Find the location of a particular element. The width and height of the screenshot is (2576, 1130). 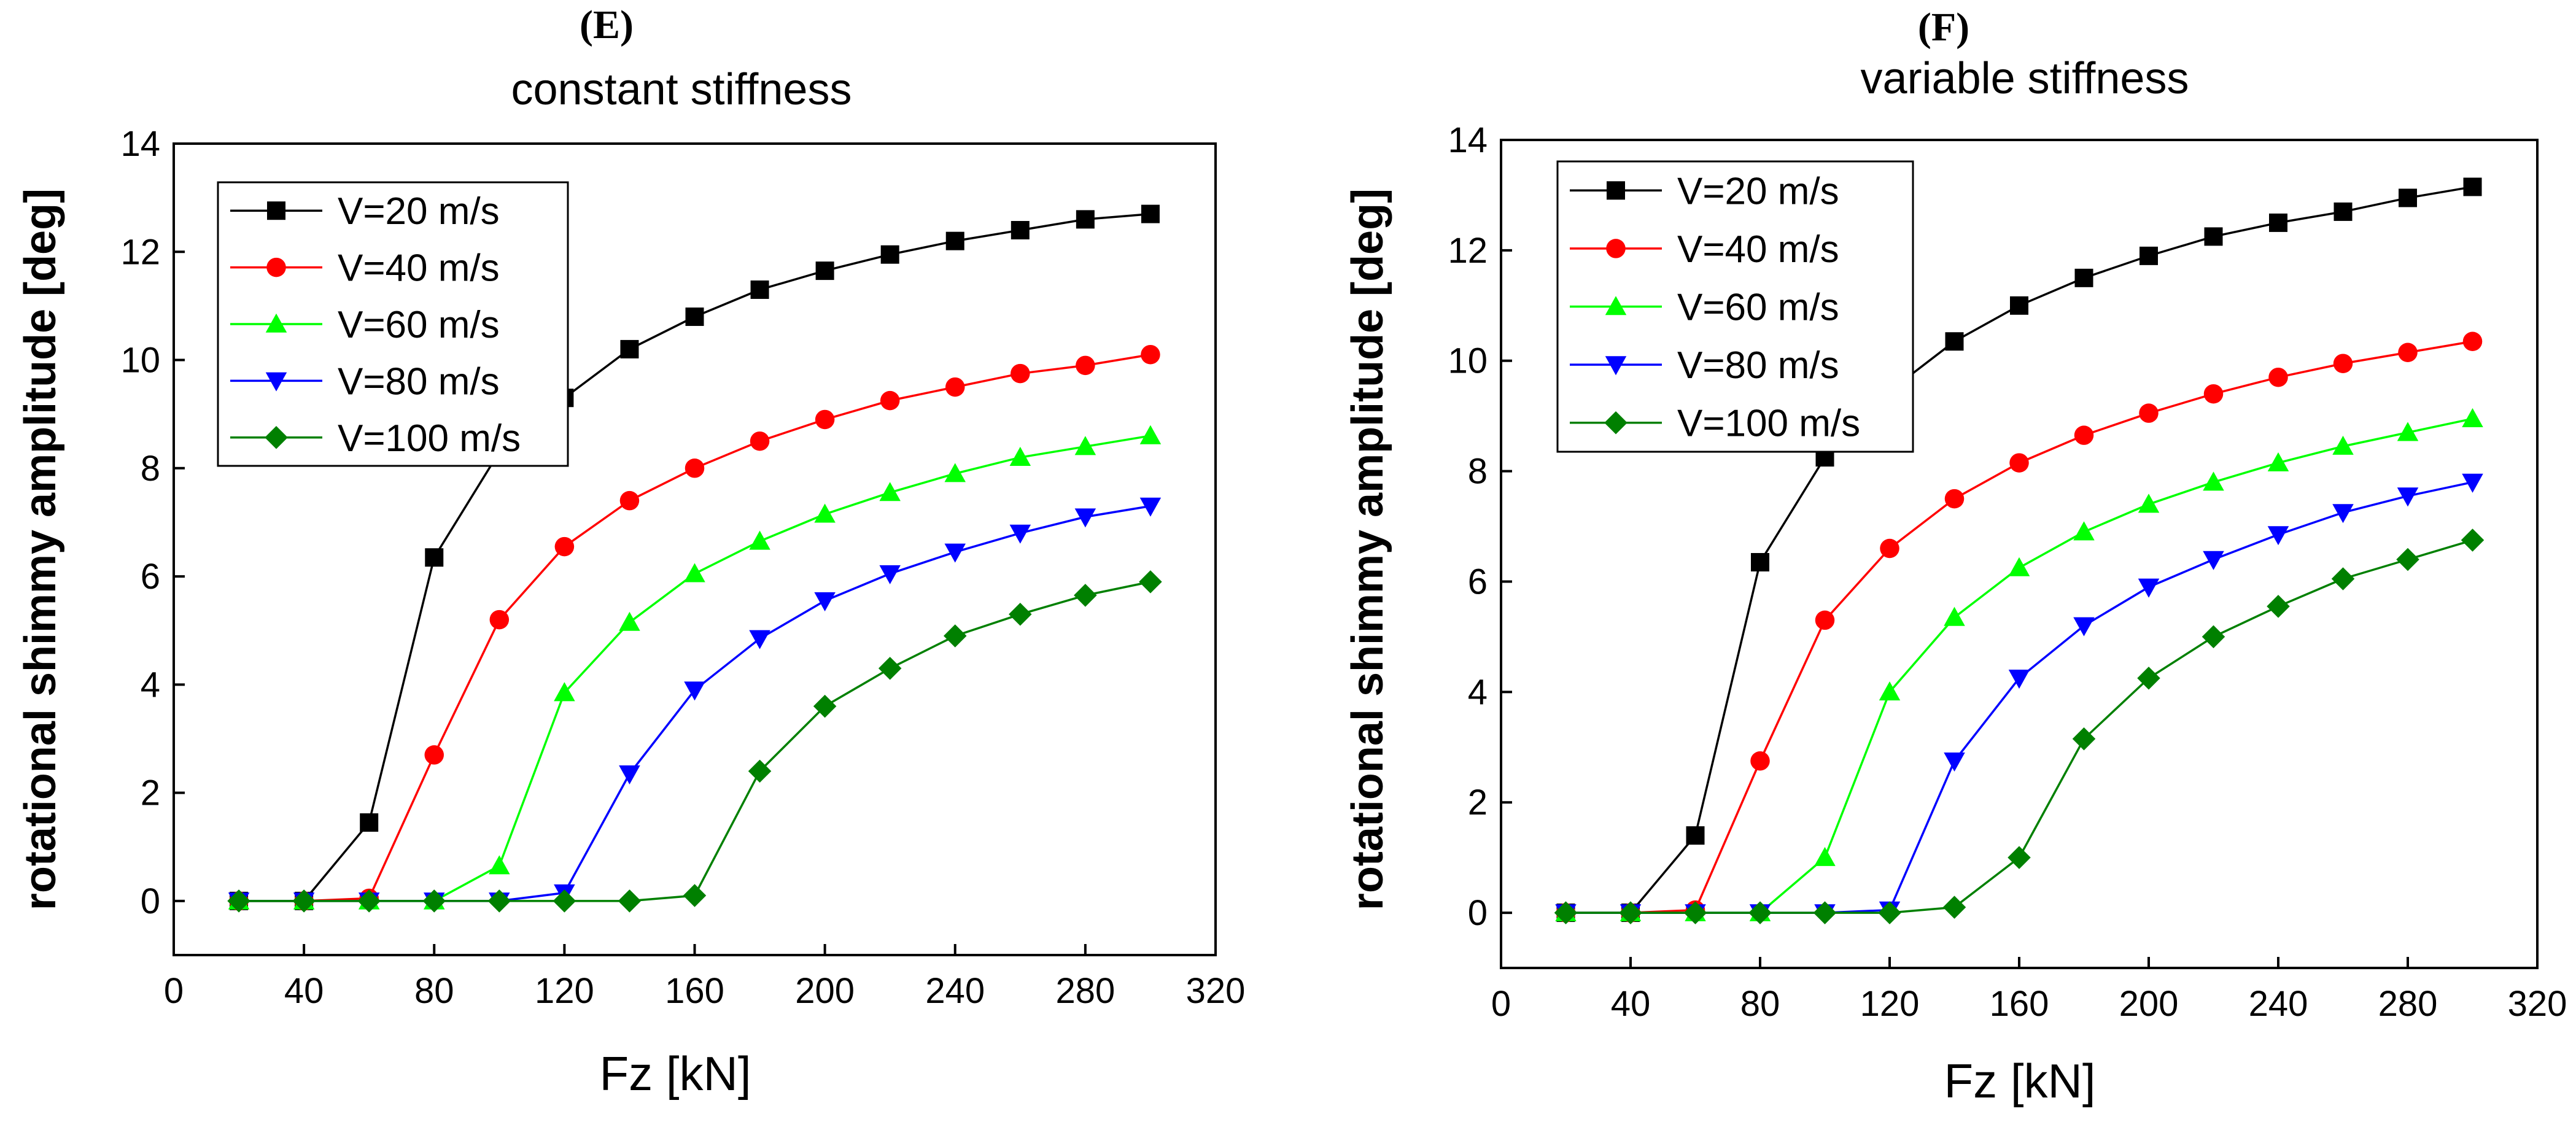

legend-box is located at coordinates (393, 324).